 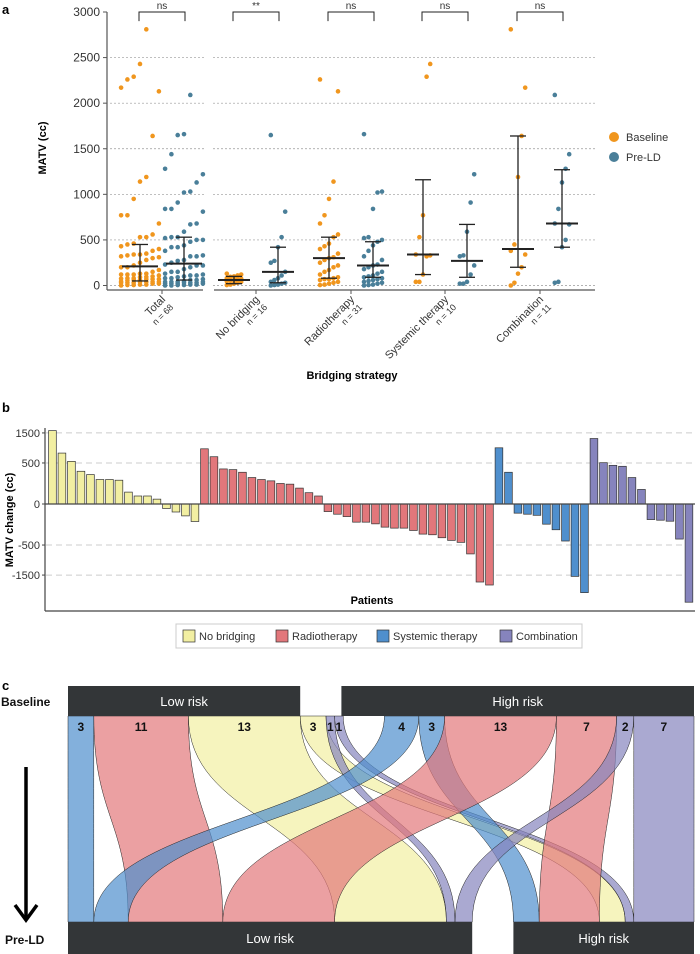 I want to click on x-tick-label: Systemic therapy, so click(x=417, y=327).